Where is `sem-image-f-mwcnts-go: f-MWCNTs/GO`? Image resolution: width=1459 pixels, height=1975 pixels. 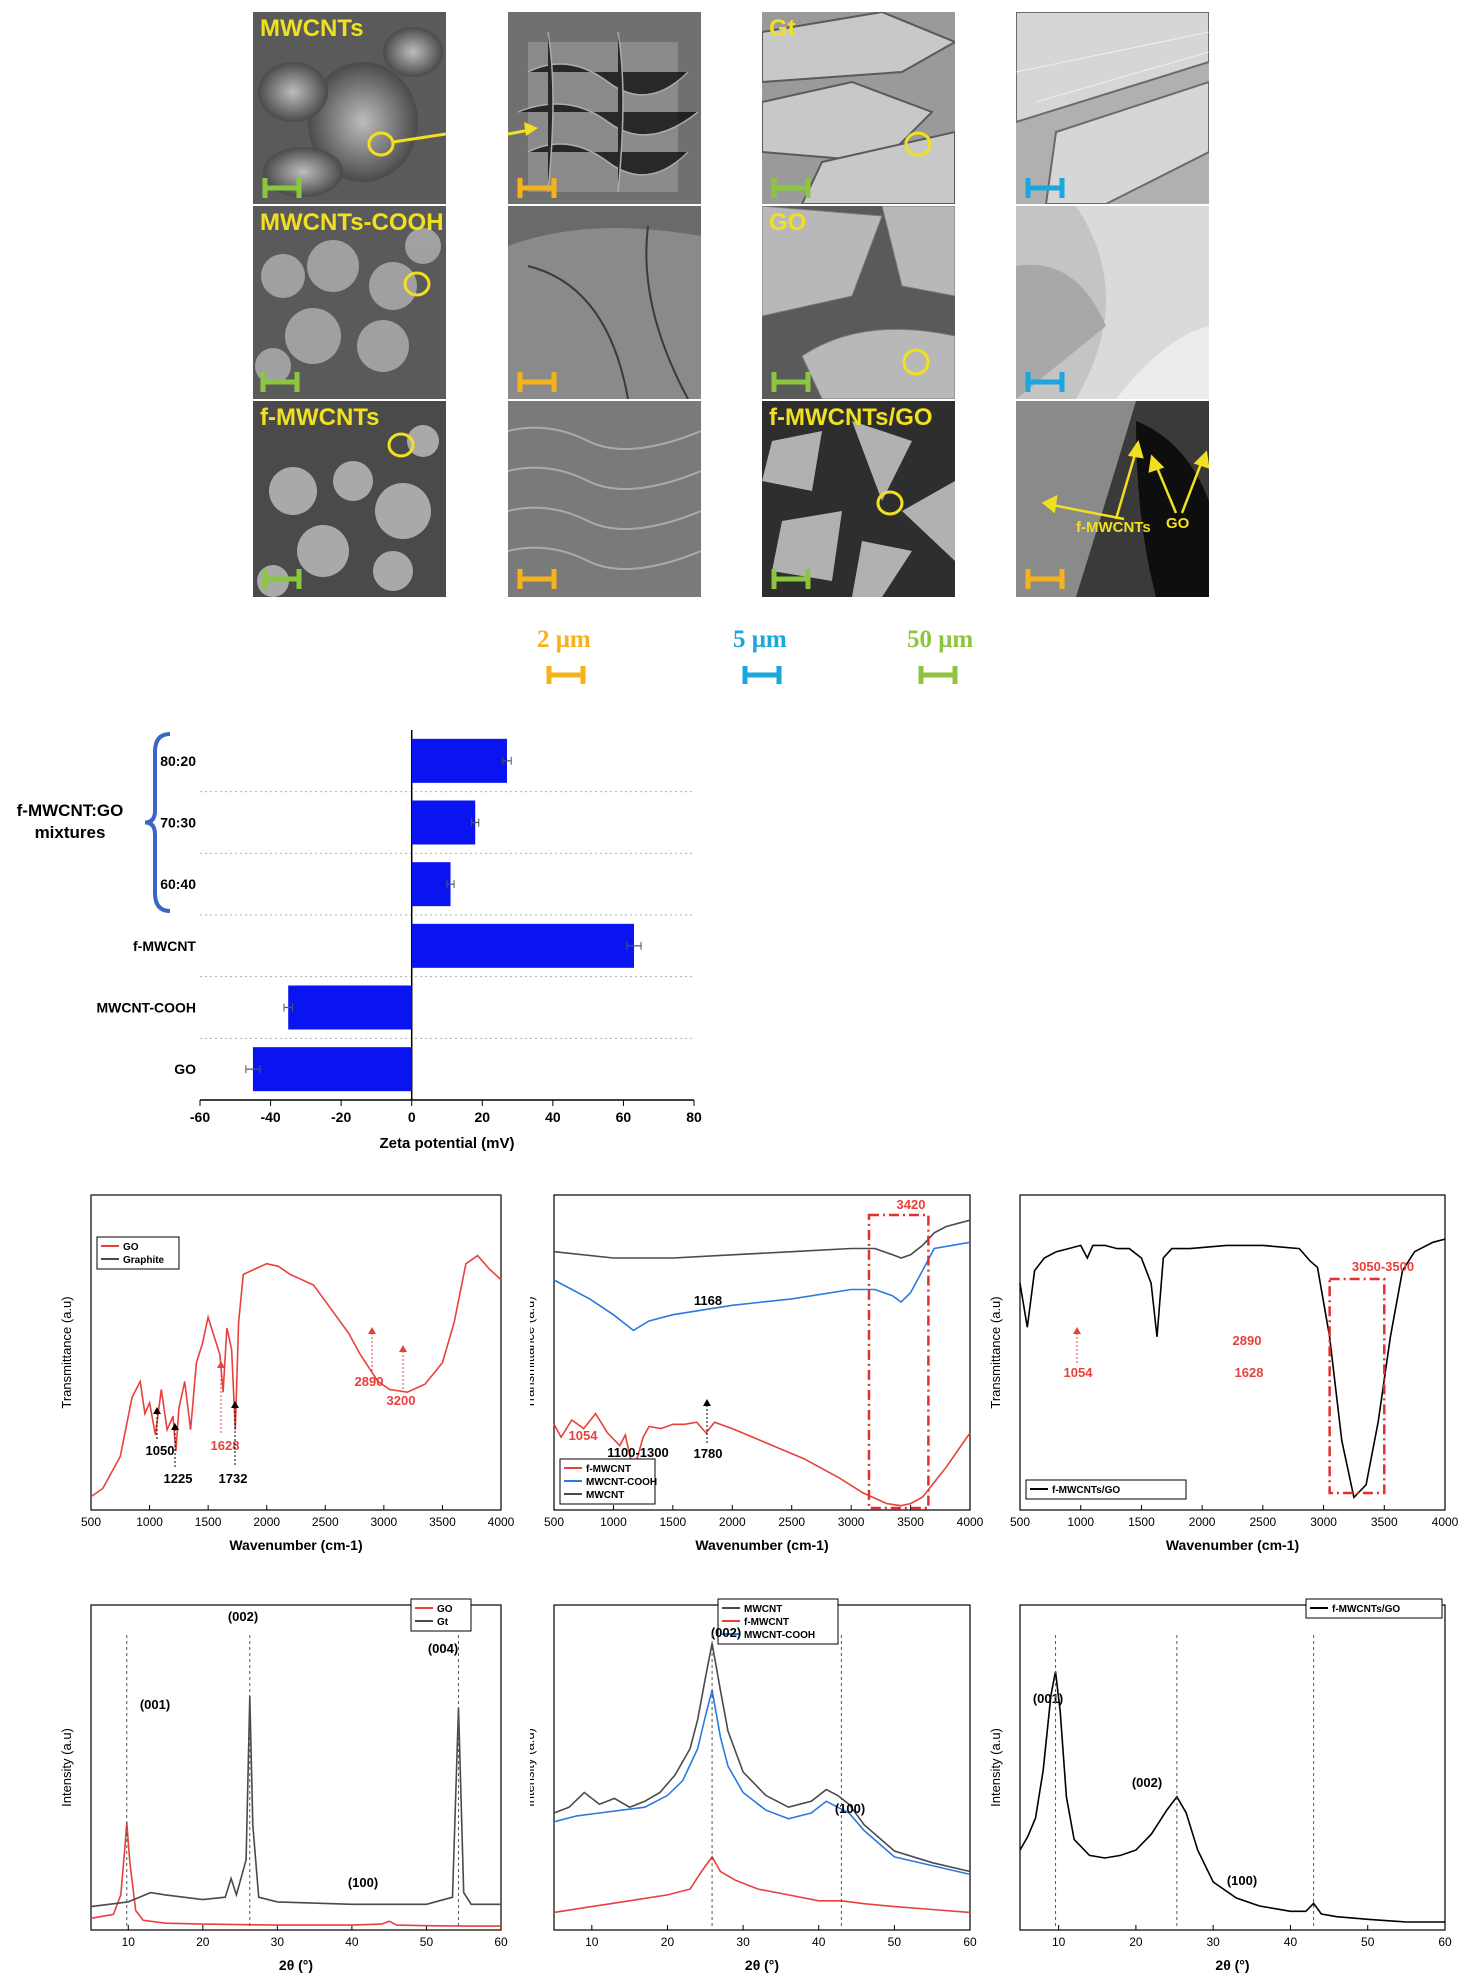 sem-image-f-mwcnts-go: f-MWCNTs/GO is located at coordinates (858, 499).